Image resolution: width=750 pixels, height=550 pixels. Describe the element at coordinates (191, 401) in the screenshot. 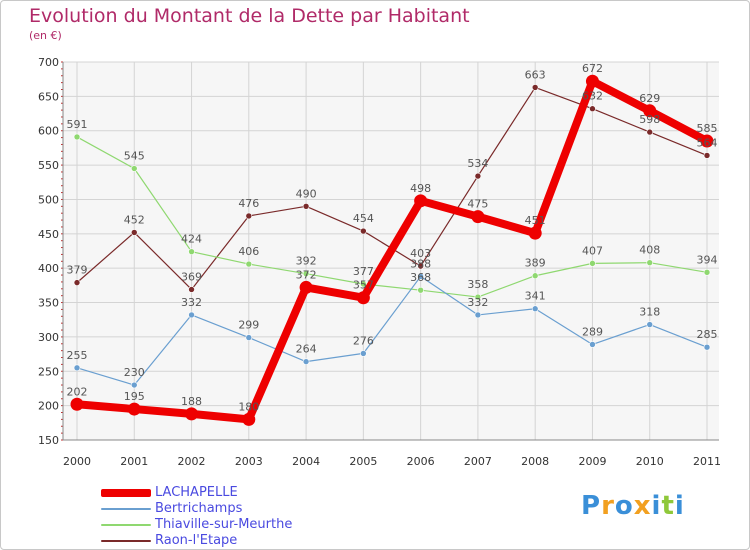

I see `data-label: 188` at that location.